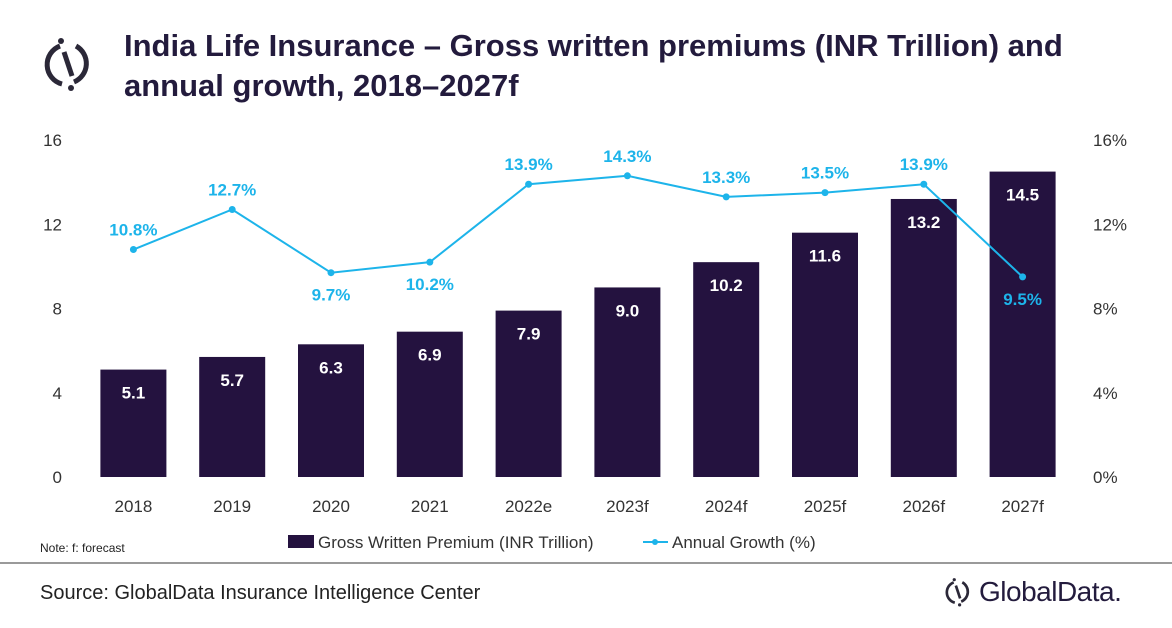 This screenshot has height=628, width=1172. Describe the element at coordinates (627, 506) in the screenshot. I see `x-tick-label: 2023f` at that location.